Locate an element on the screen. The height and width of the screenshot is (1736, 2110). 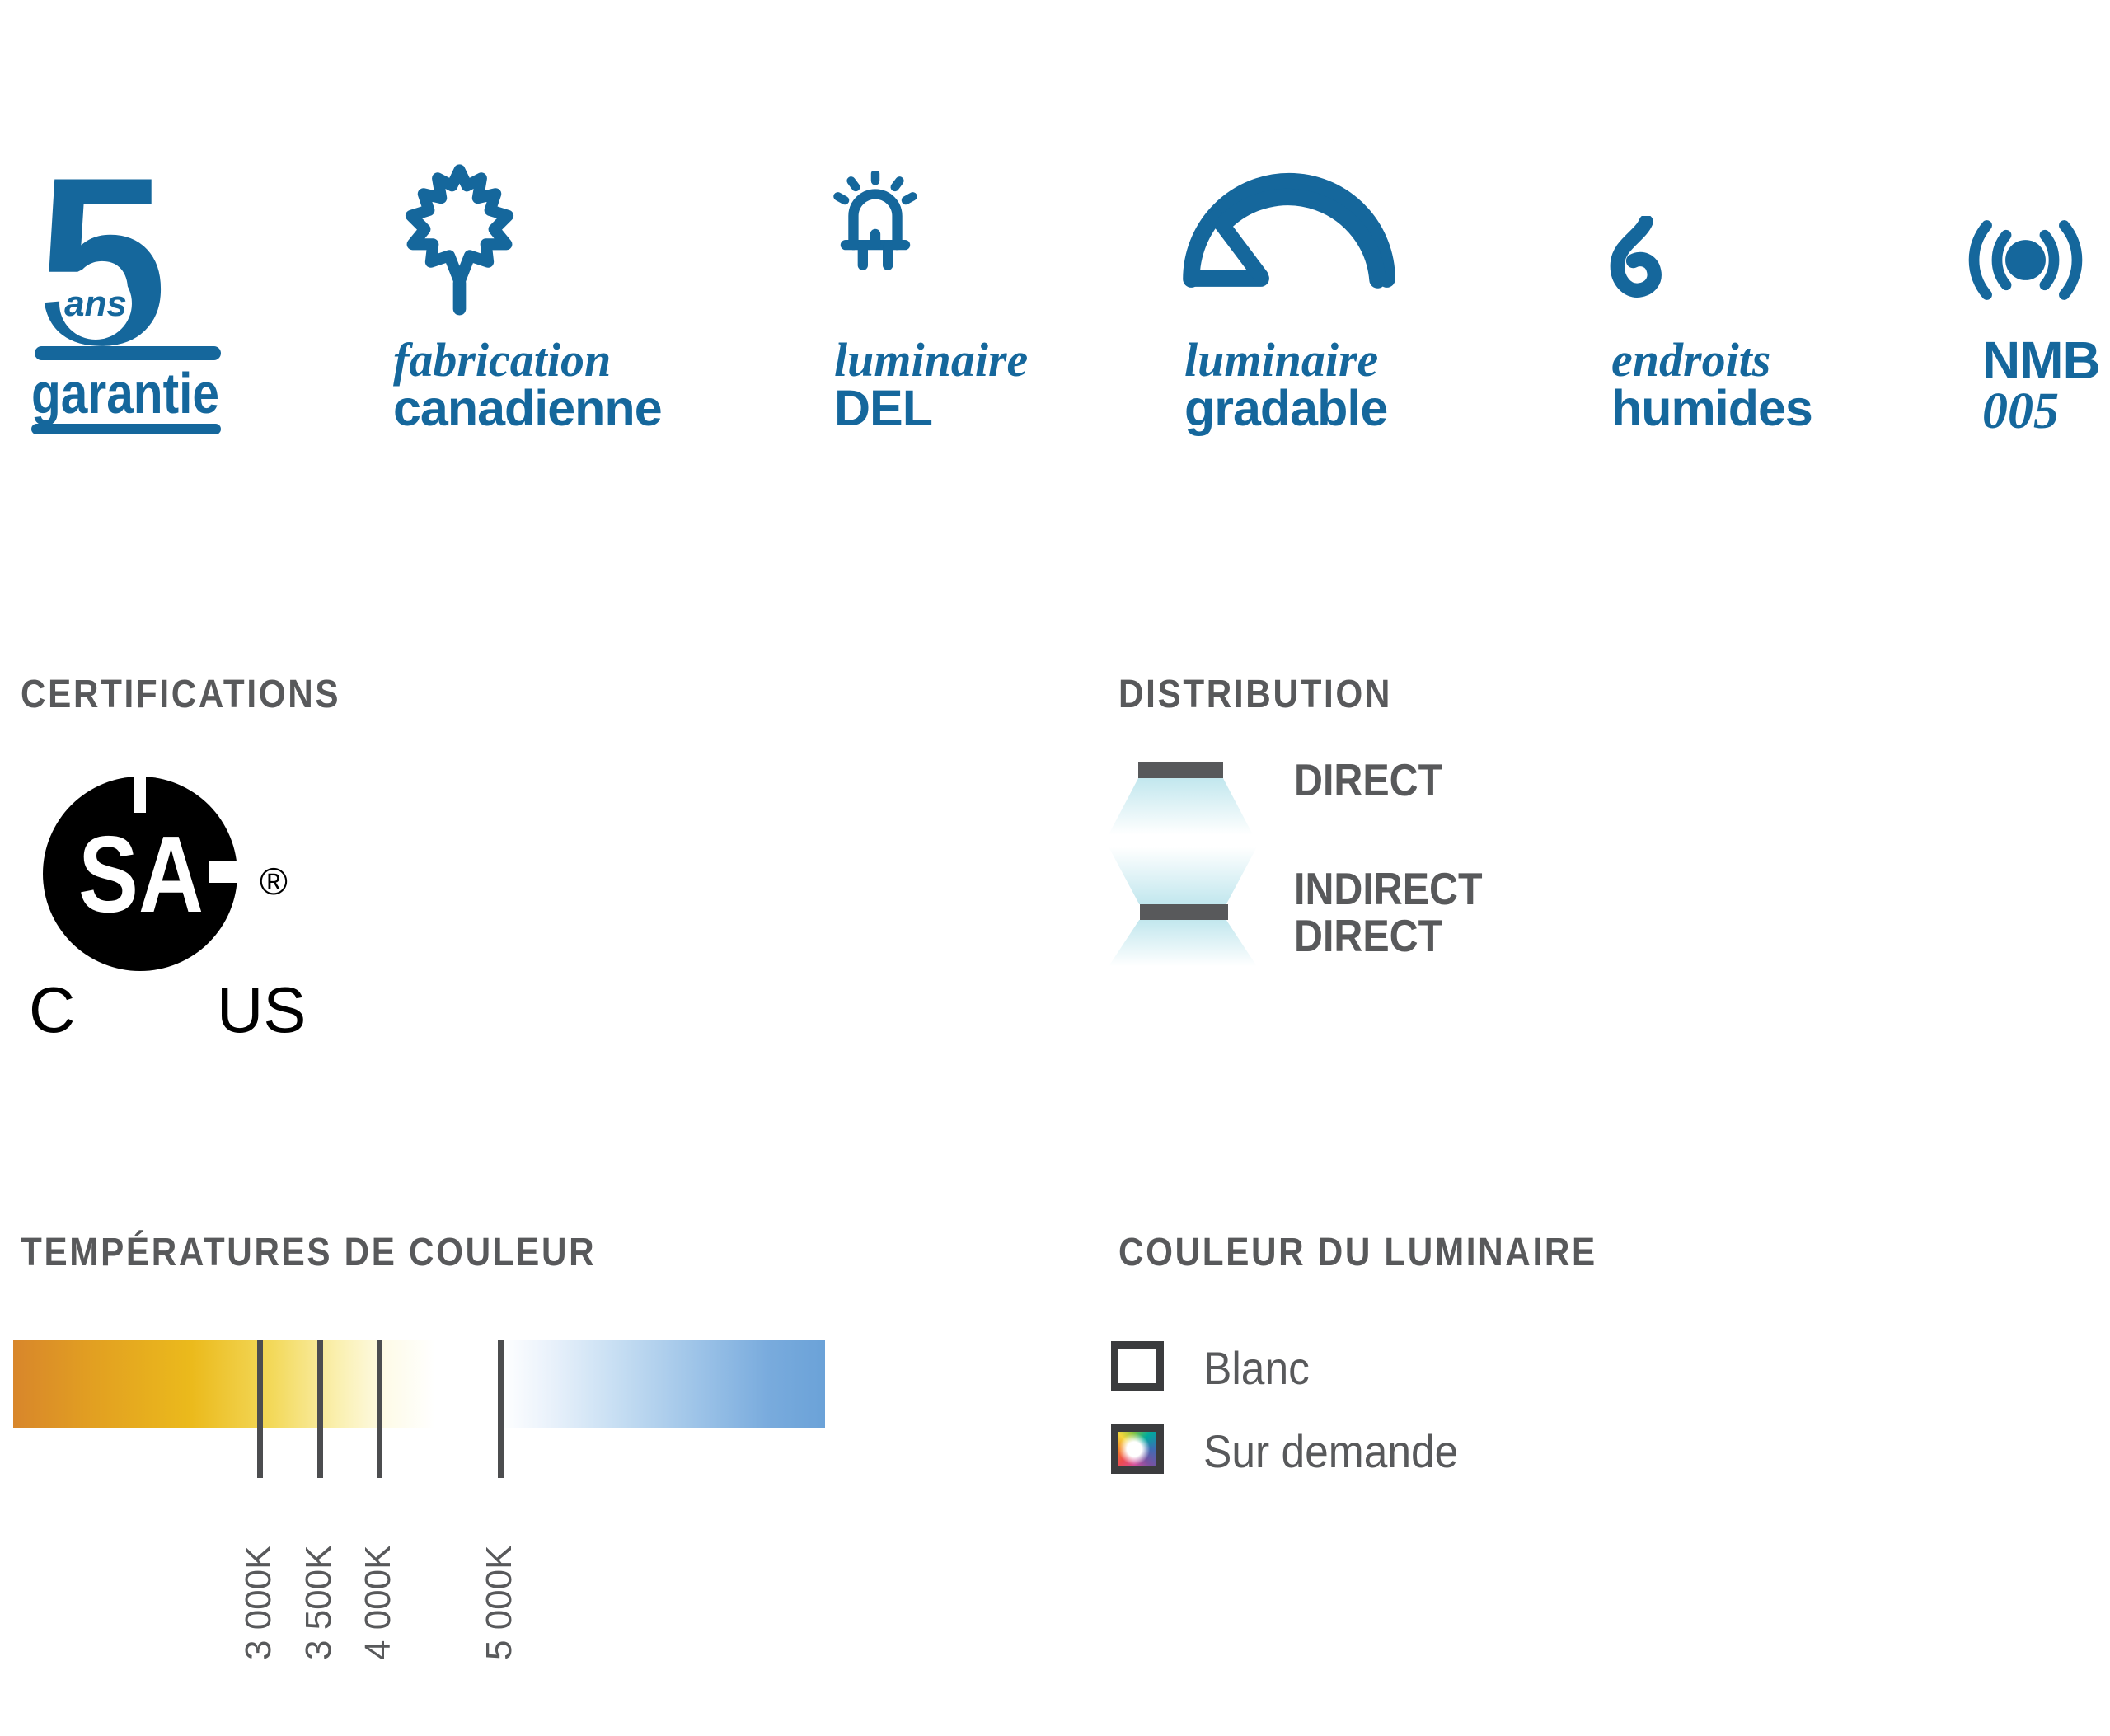
csa-letters: SA is located at coordinates (141, 874).